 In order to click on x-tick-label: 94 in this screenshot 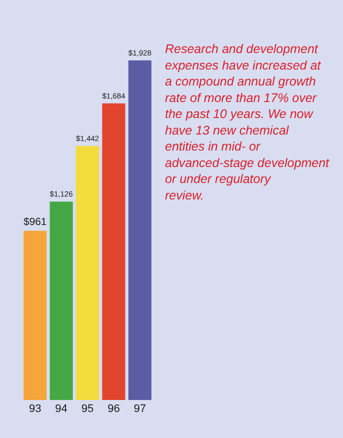, I will do `click(61, 409)`.